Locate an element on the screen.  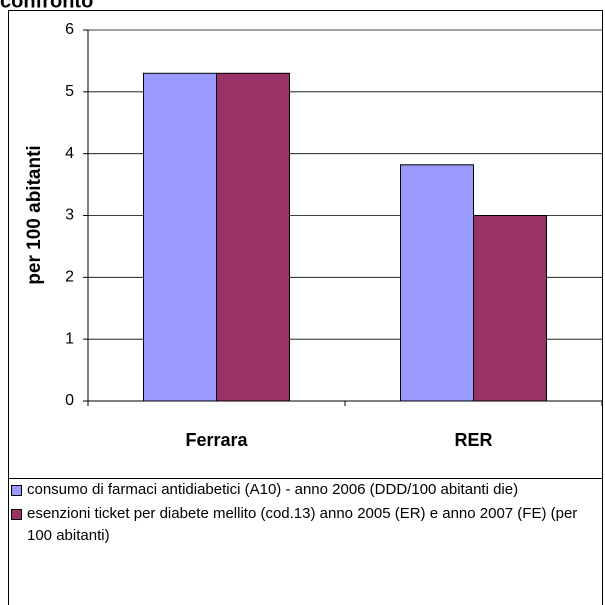
y-tick-label: 5 is located at coordinates (69, 91).